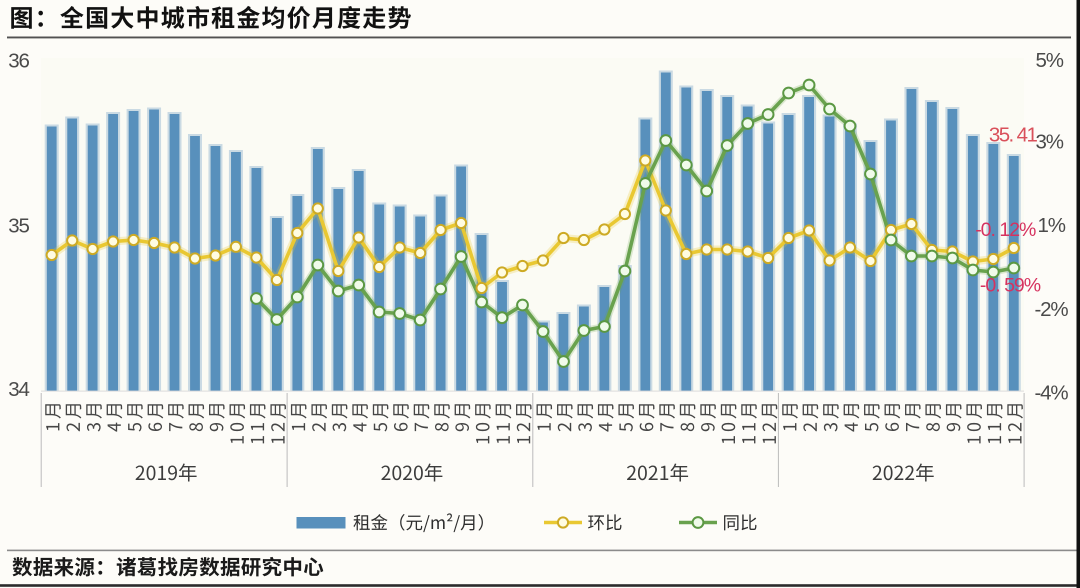 This screenshot has width=1080, height=588. I want to click on svg-text: 5%, so click(1050, 60).